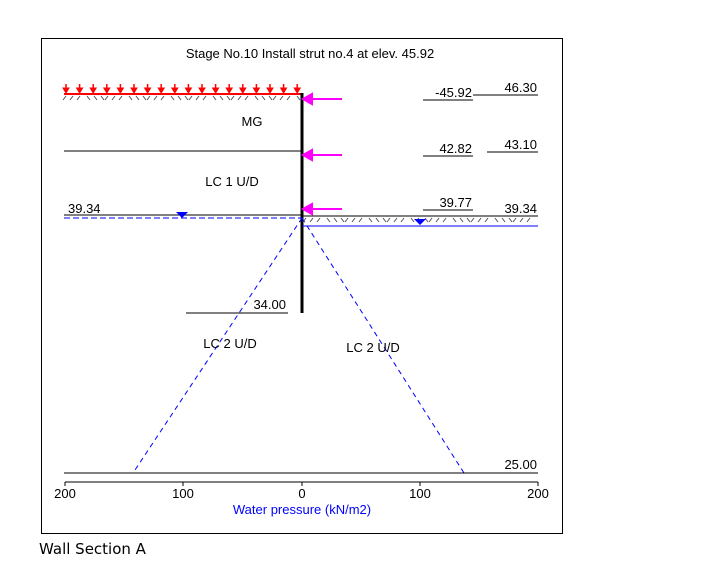 The width and height of the screenshot is (704, 561). What do you see at coordinates (455, 202) in the screenshot?
I see `level-strut-3: 39.77` at bounding box center [455, 202].